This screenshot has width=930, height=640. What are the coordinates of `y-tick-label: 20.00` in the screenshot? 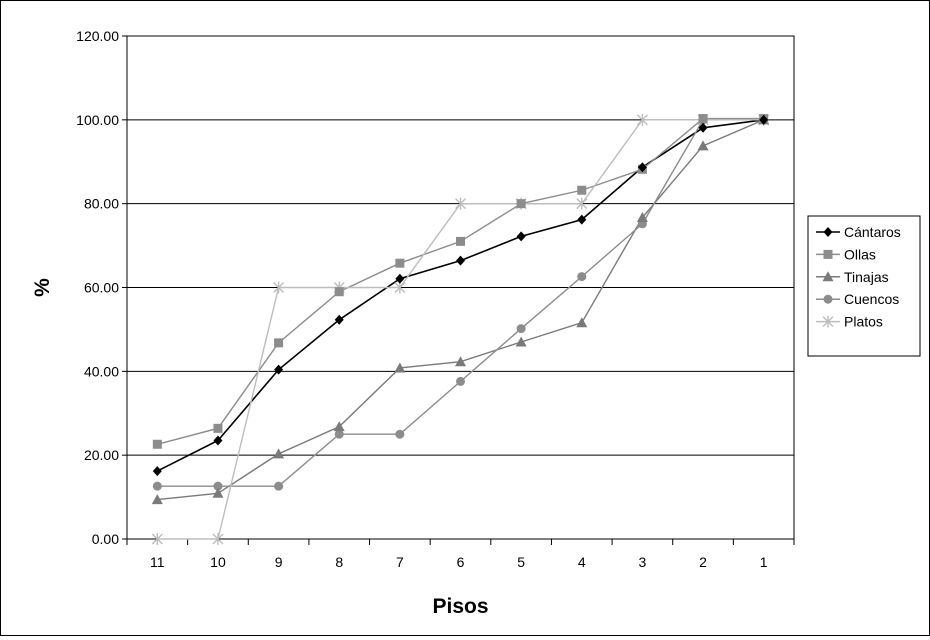 It's located at (101, 455).